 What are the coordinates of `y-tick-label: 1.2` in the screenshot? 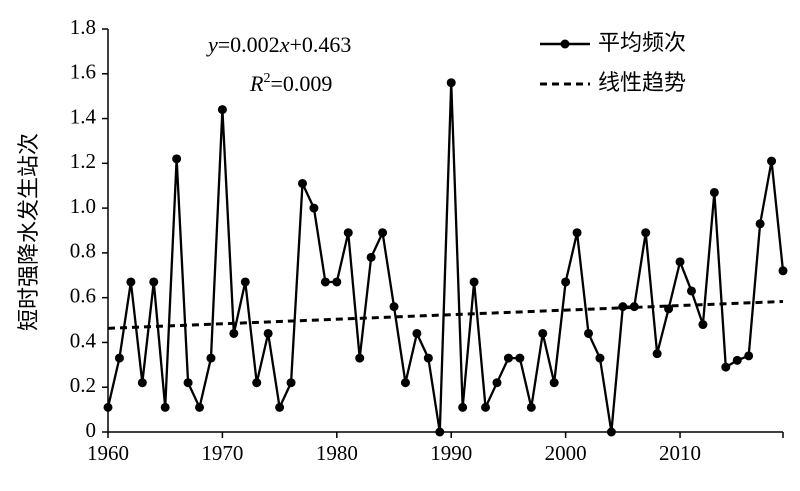 It's located at (83, 161).